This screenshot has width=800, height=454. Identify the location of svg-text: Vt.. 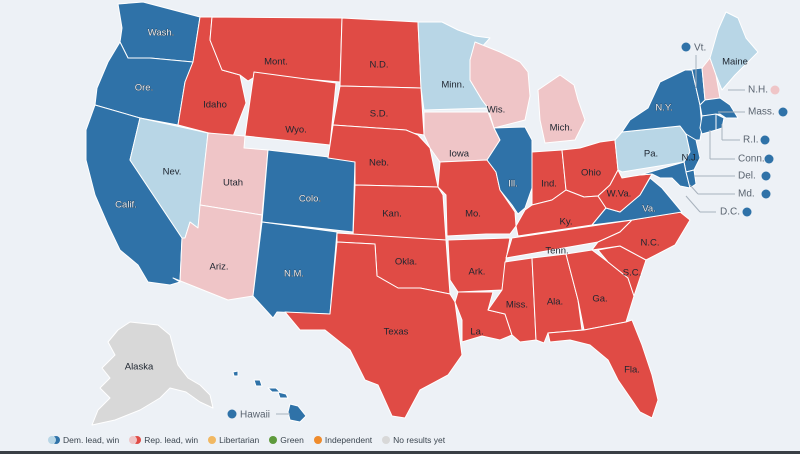
(700, 48).